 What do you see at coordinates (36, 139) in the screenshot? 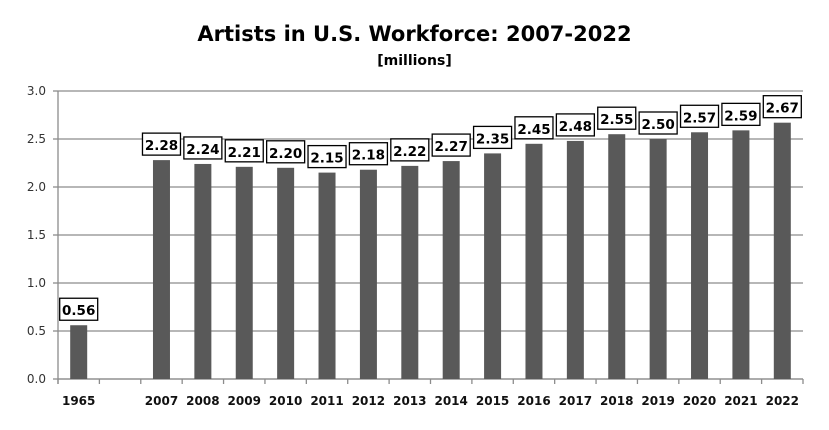
I see `y-tick-label: 2.5` at bounding box center [36, 139].